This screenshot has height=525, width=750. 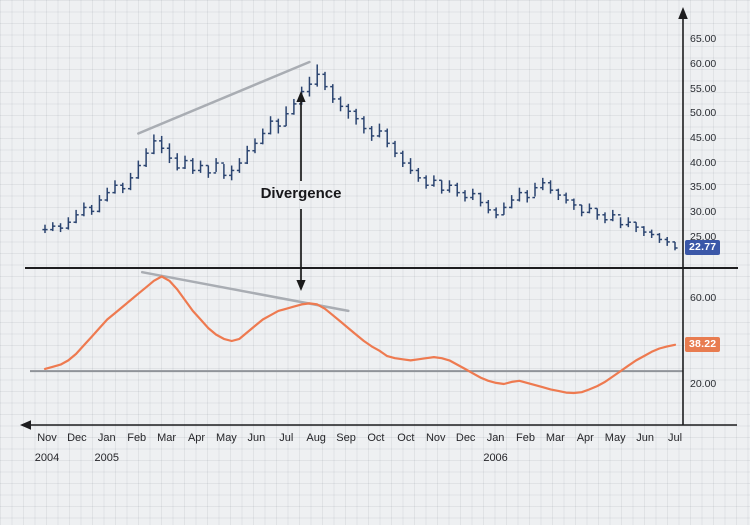 I want to click on price-last-value-badge: 22.77, so click(x=703, y=248).